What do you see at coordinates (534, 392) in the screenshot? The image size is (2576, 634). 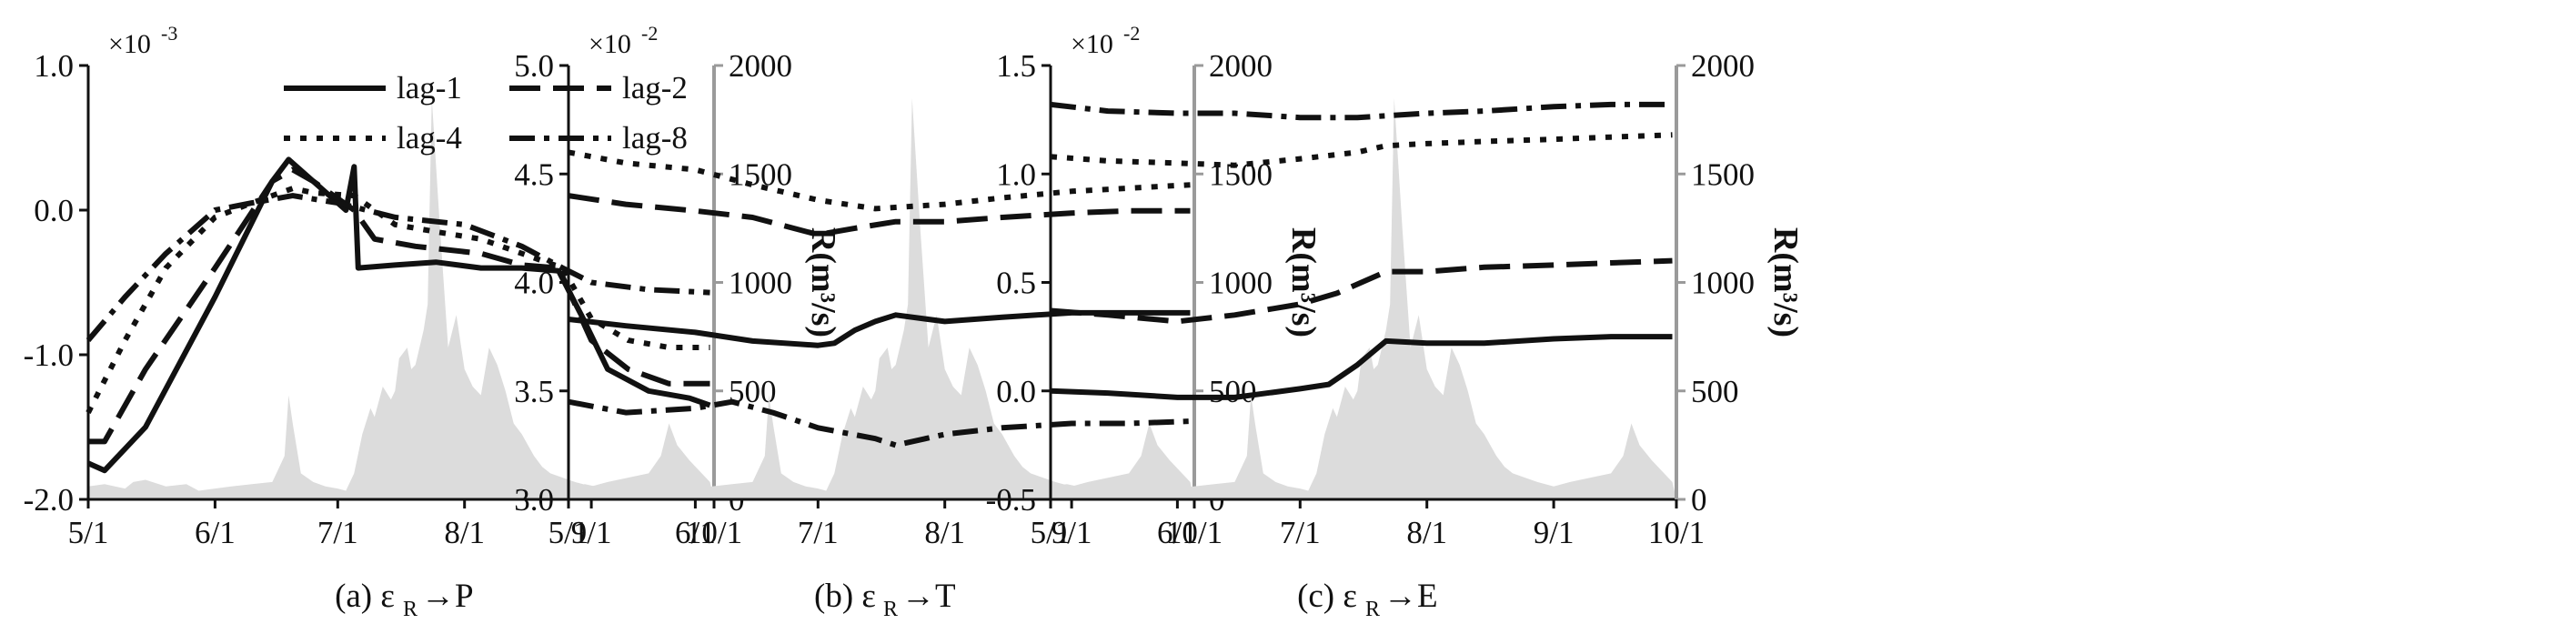 I see `y-tick-label: 3.5` at bounding box center [534, 392].